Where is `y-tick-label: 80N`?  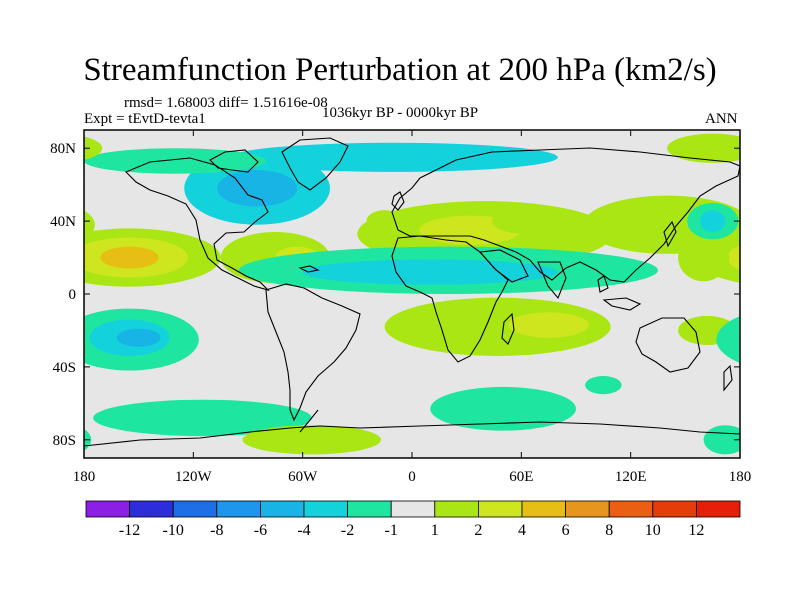
y-tick-label: 80N is located at coordinates (63, 149).